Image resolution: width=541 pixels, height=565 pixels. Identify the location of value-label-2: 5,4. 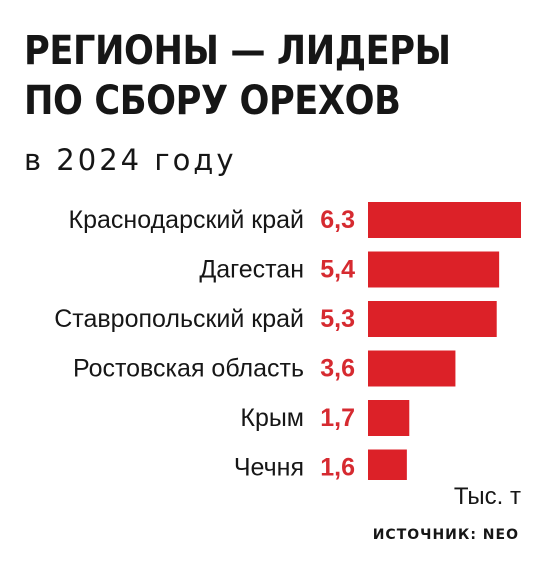
(337, 270).